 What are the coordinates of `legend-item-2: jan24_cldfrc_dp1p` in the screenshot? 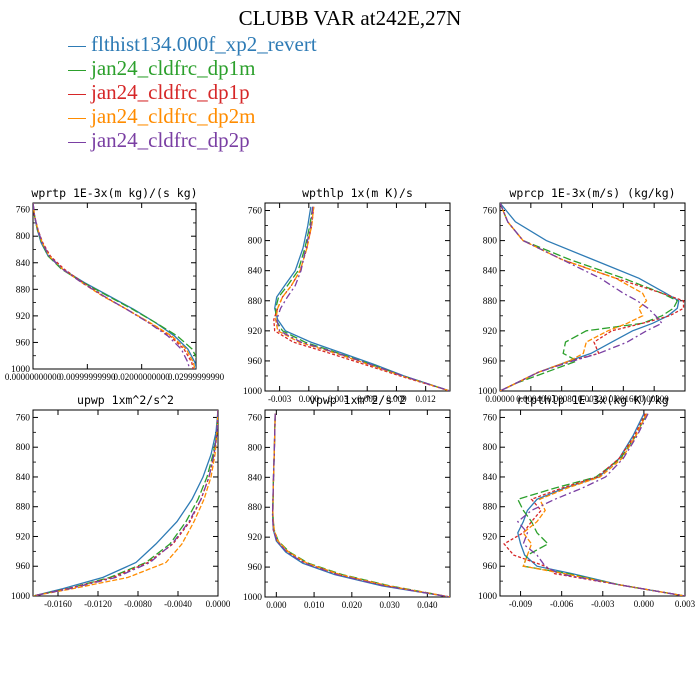 It's located at (159, 92).